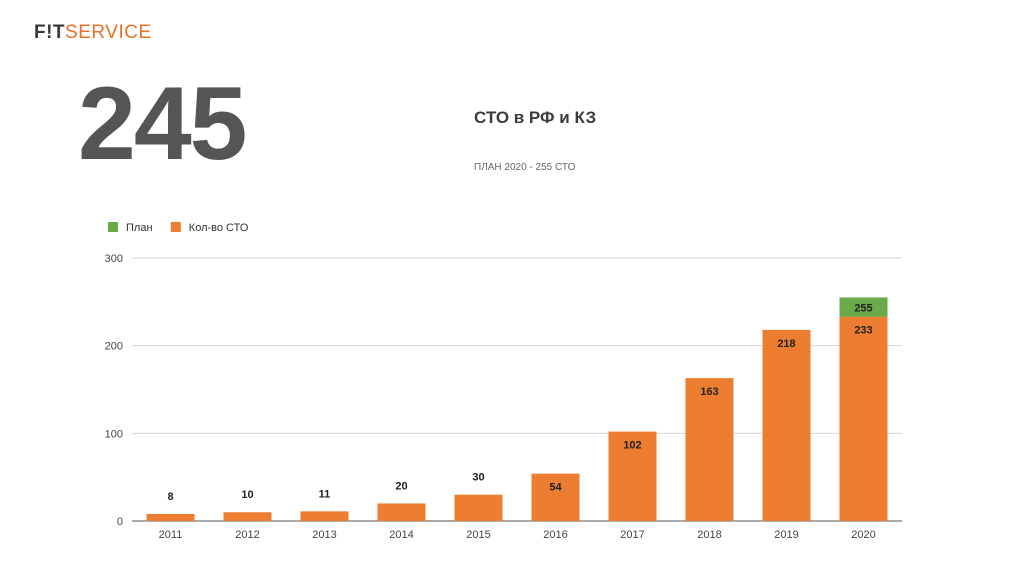 The image size is (1024, 574). I want to click on bar-2019, so click(786, 425).